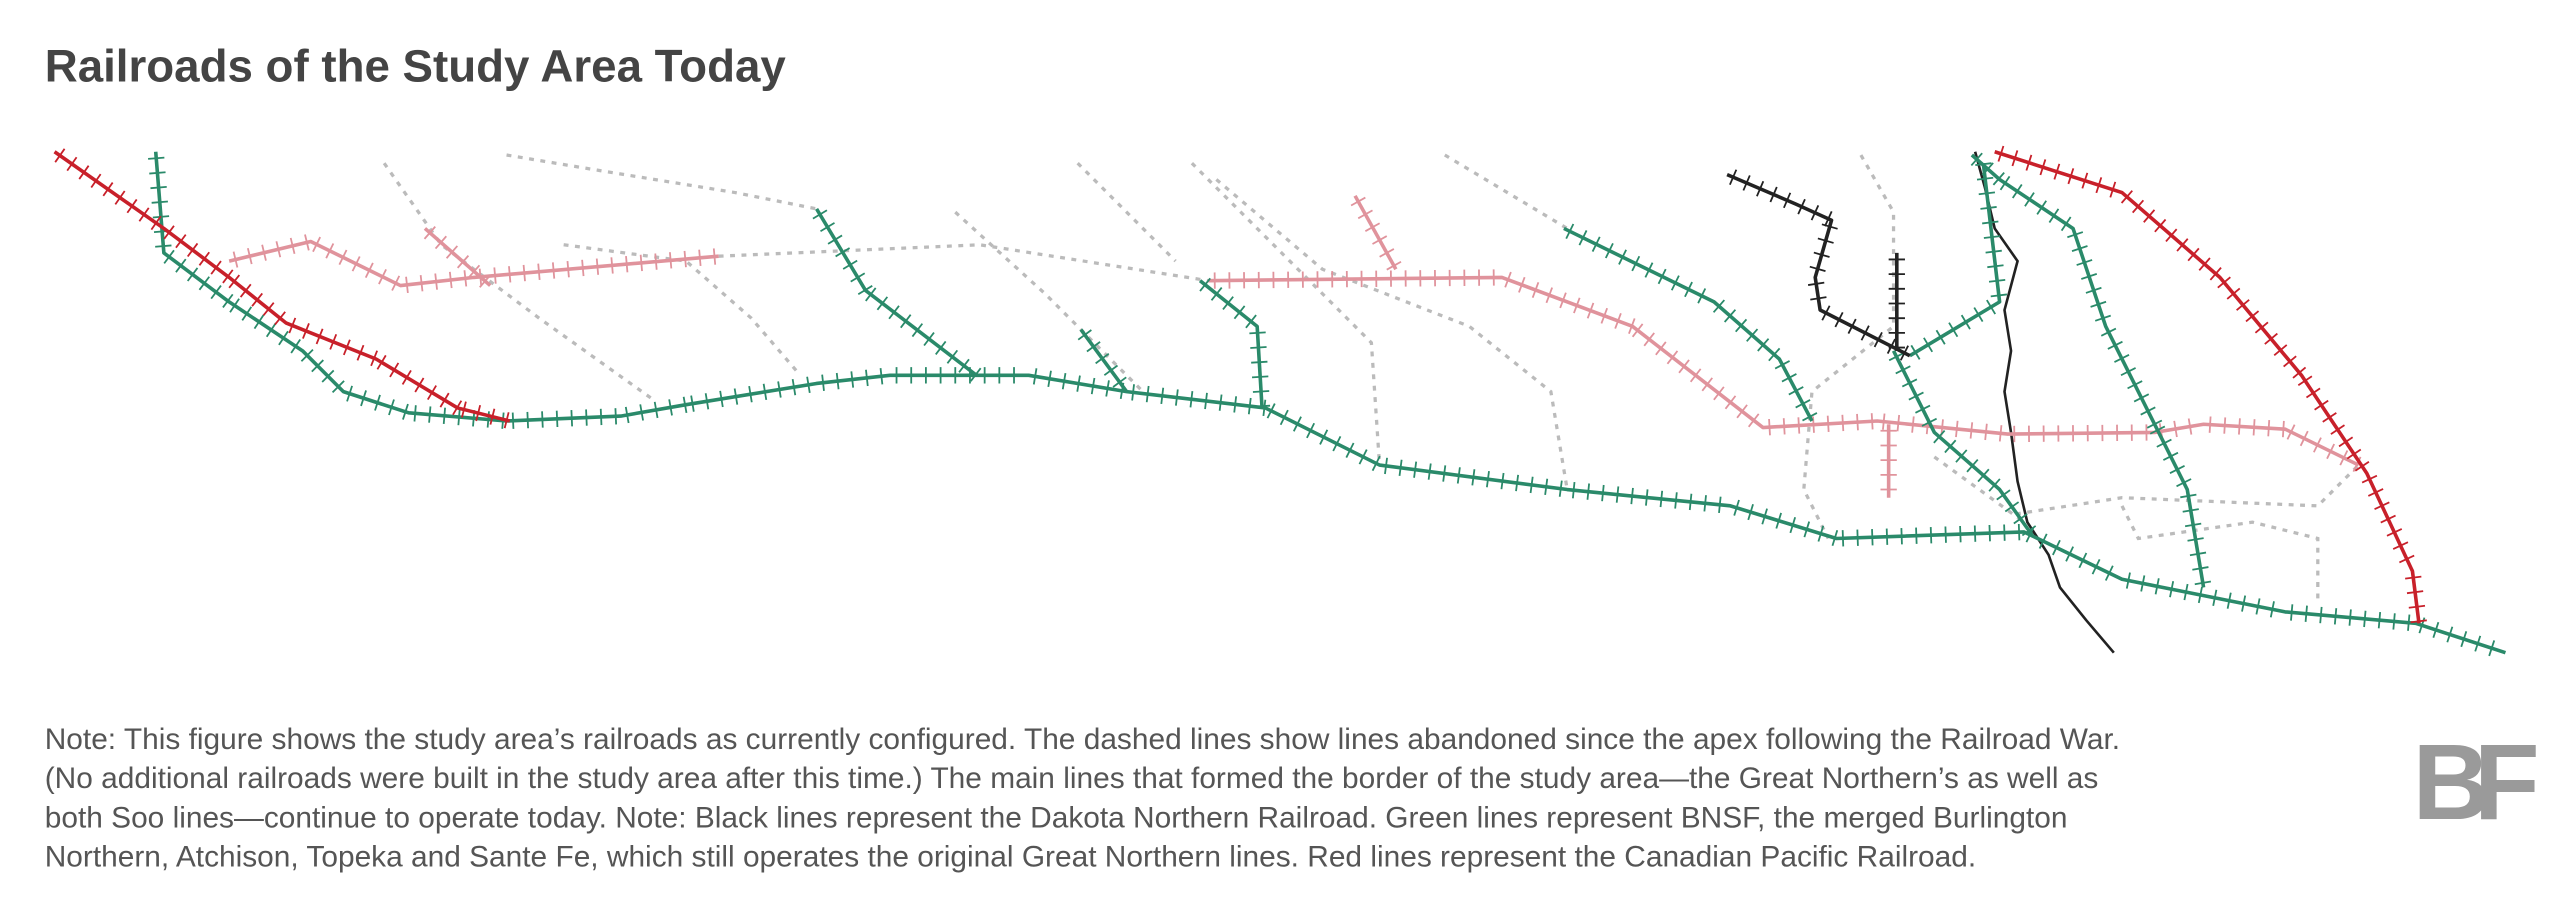 This screenshot has height=904, width=2560. Describe the element at coordinates (2044, 402) in the screenshot. I see `river` at that location.